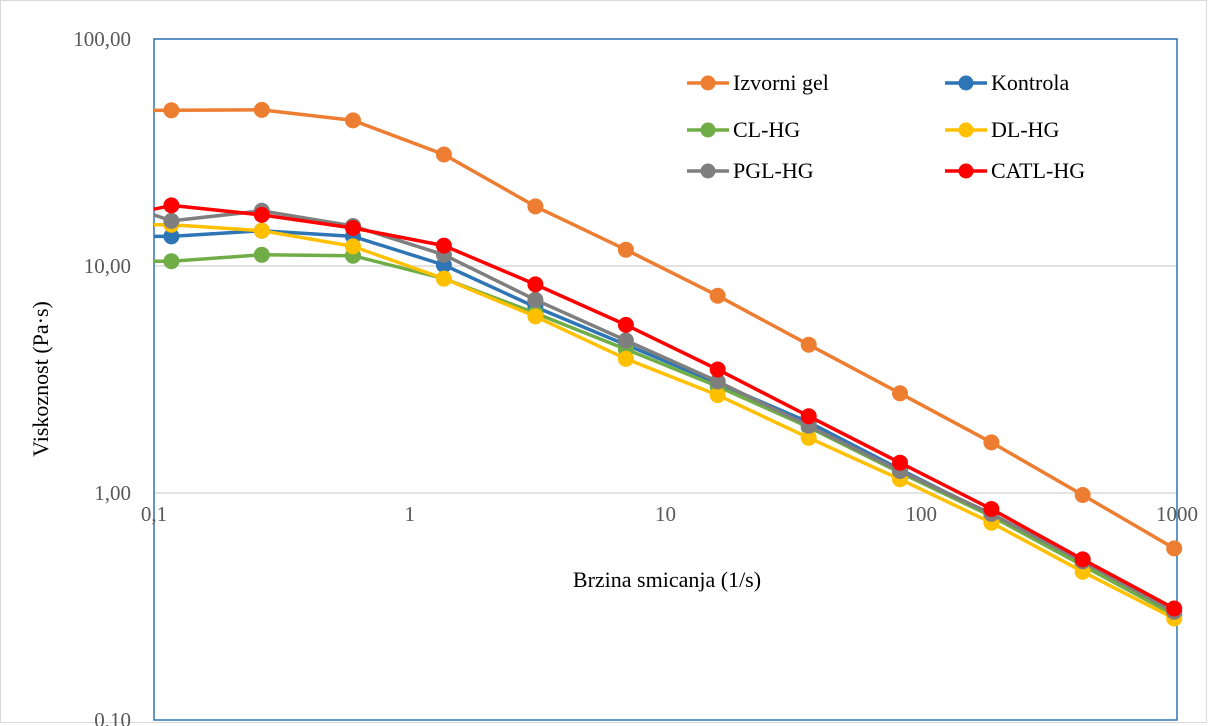  I want to click on x-tick-label: 10, so click(665, 514).